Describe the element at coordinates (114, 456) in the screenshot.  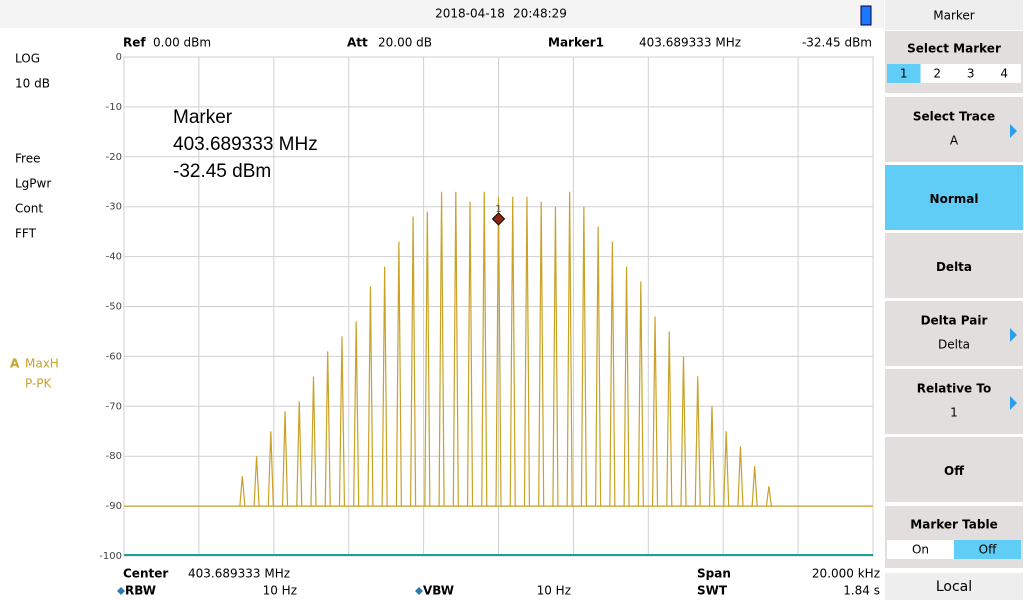
I see `y-tick-label: -80` at that location.